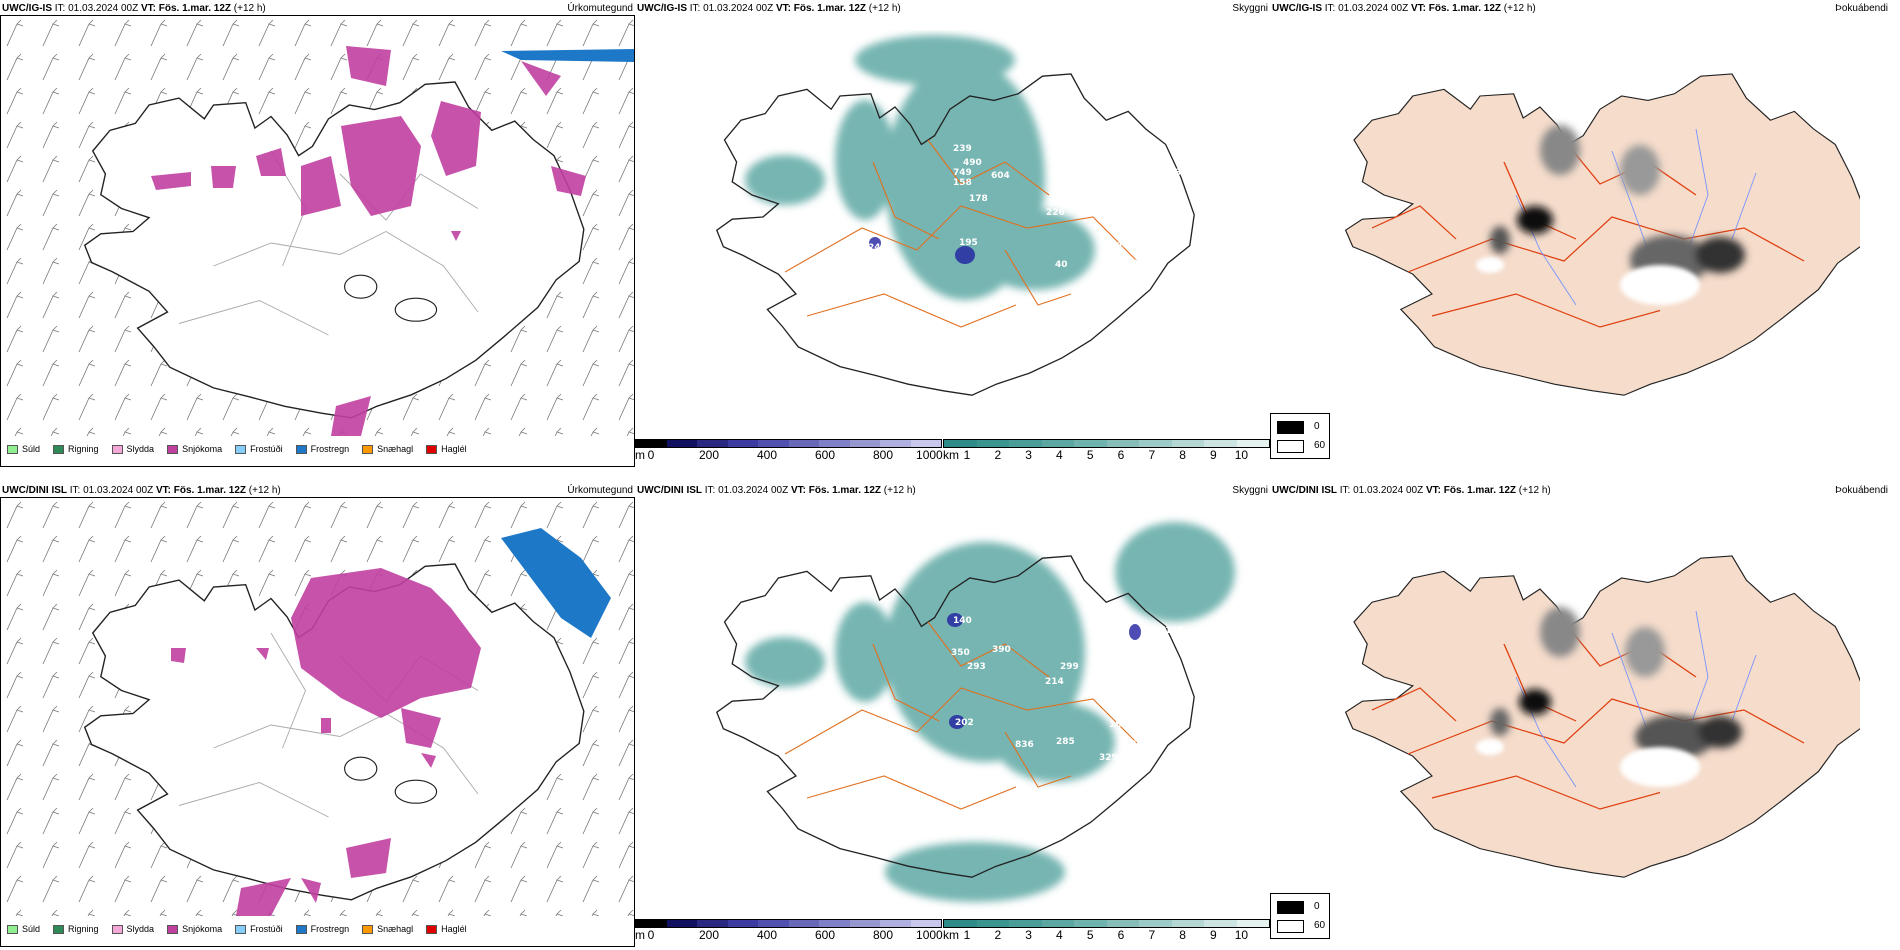 This screenshot has height=950, width=1900. Describe the element at coordinates (1121, 935) in the screenshot. I see `tick-label: 6` at that location.